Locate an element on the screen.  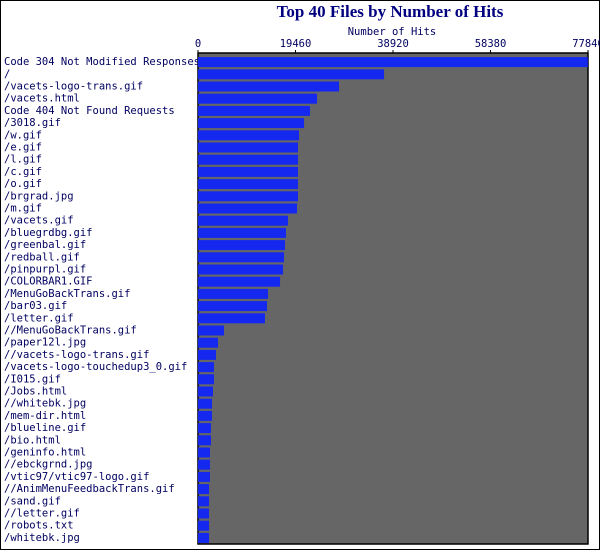
y-tick-label: //ebckgrnd.jpg is located at coordinates (48, 465).